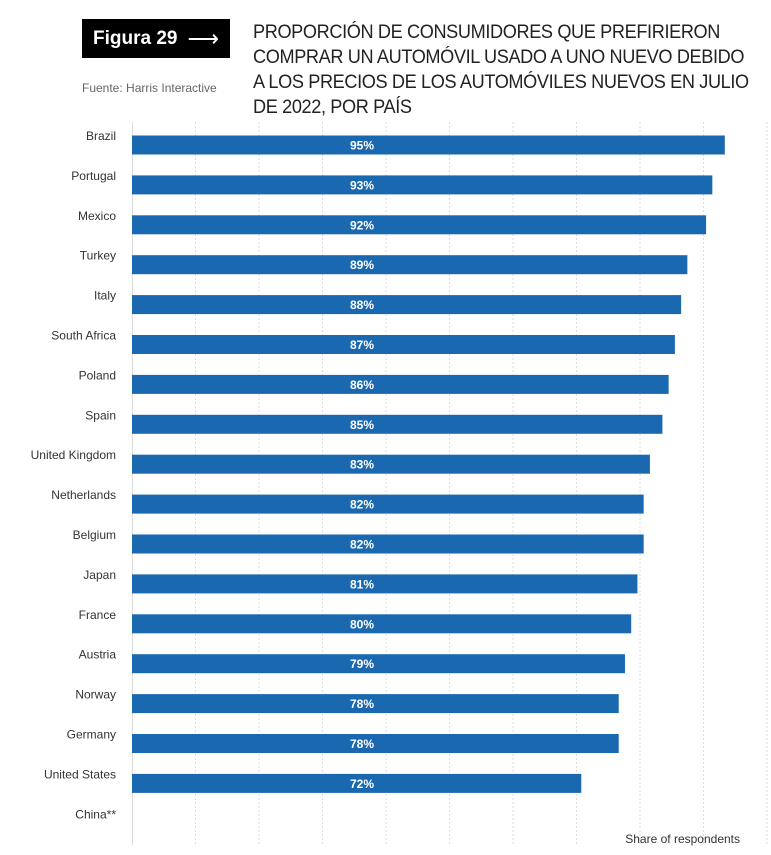 The image size is (771, 855). What do you see at coordinates (73, 455) in the screenshot?
I see `category-label: United Kingdom` at bounding box center [73, 455].